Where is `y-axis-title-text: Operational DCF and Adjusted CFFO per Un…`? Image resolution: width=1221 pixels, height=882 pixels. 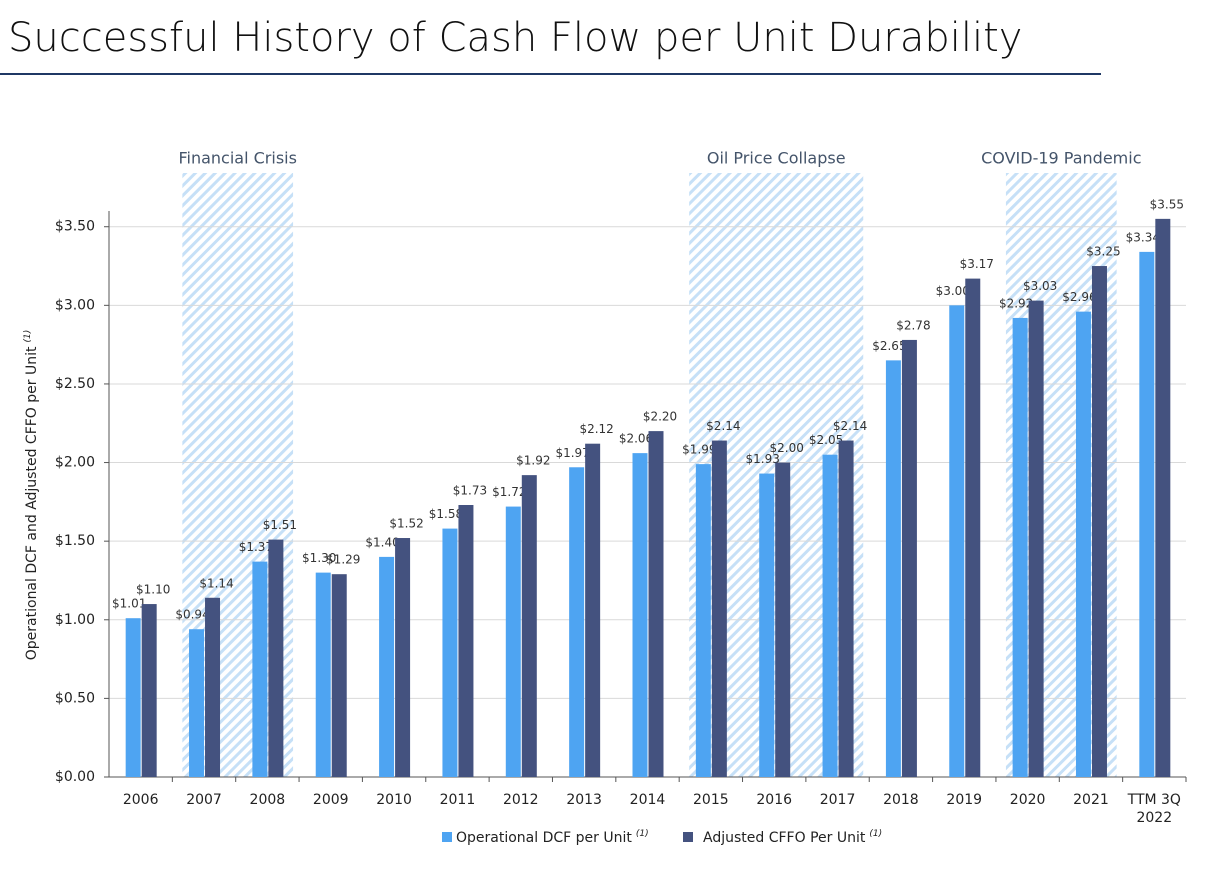
y-axis-title-text: Operational DCF and Adjusted CFFO per Un… is located at coordinates (32, 503).